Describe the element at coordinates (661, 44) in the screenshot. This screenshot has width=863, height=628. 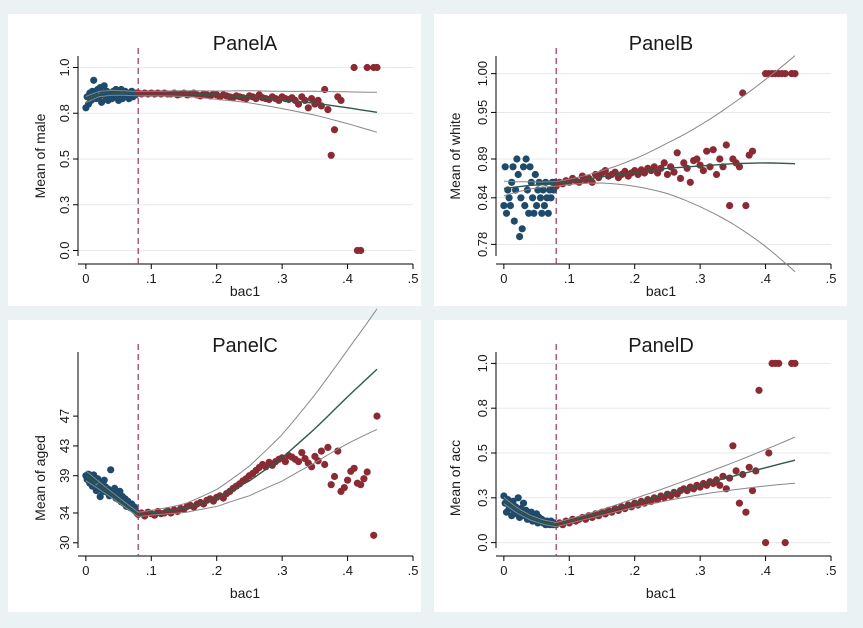
I see `panel-b-title: PanelB` at that location.